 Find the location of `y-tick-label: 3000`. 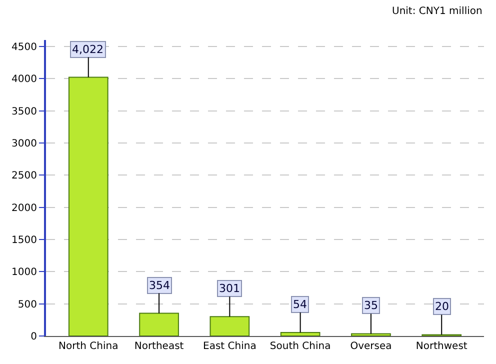

y-tick-label: 3000 is located at coordinates (24, 144).